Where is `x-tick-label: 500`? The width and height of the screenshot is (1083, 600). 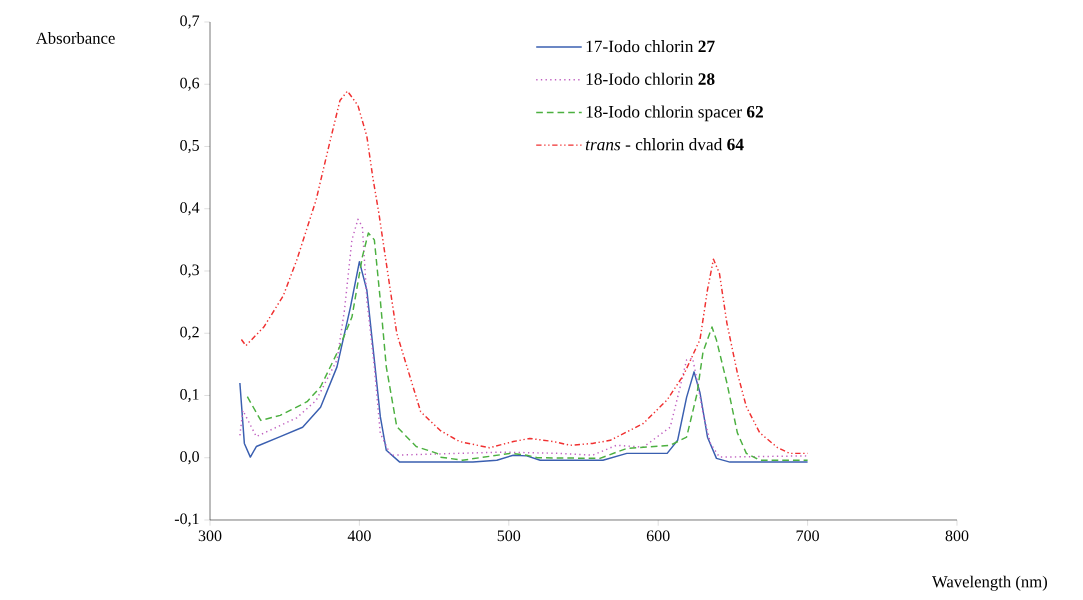 x-tick-label: 500 is located at coordinates (509, 536).